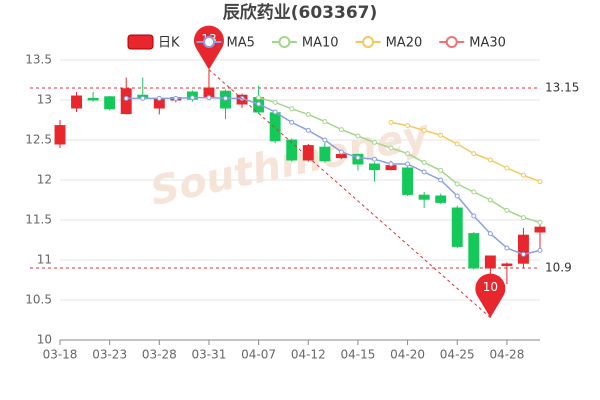  I want to click on ref-label: 10.9, so click(558, 268).